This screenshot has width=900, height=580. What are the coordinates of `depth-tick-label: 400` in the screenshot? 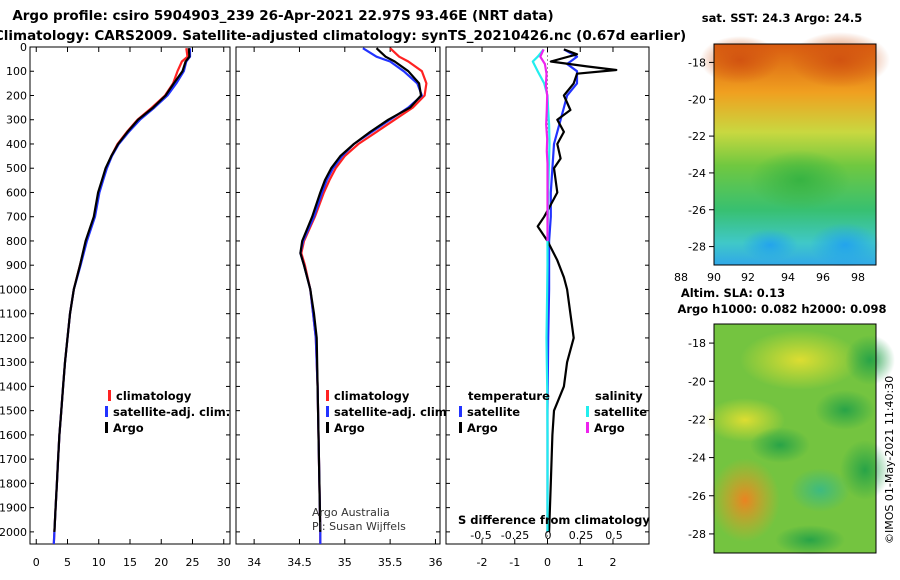 It's located at (16, 144).